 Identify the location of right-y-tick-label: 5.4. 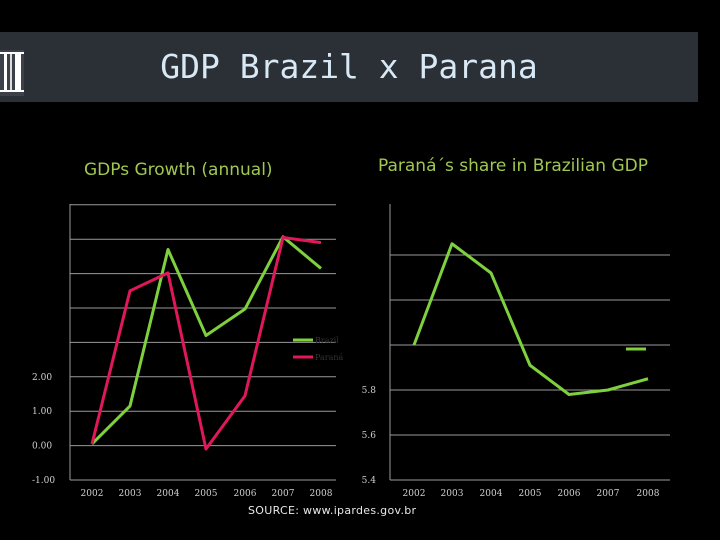
(369, 481).